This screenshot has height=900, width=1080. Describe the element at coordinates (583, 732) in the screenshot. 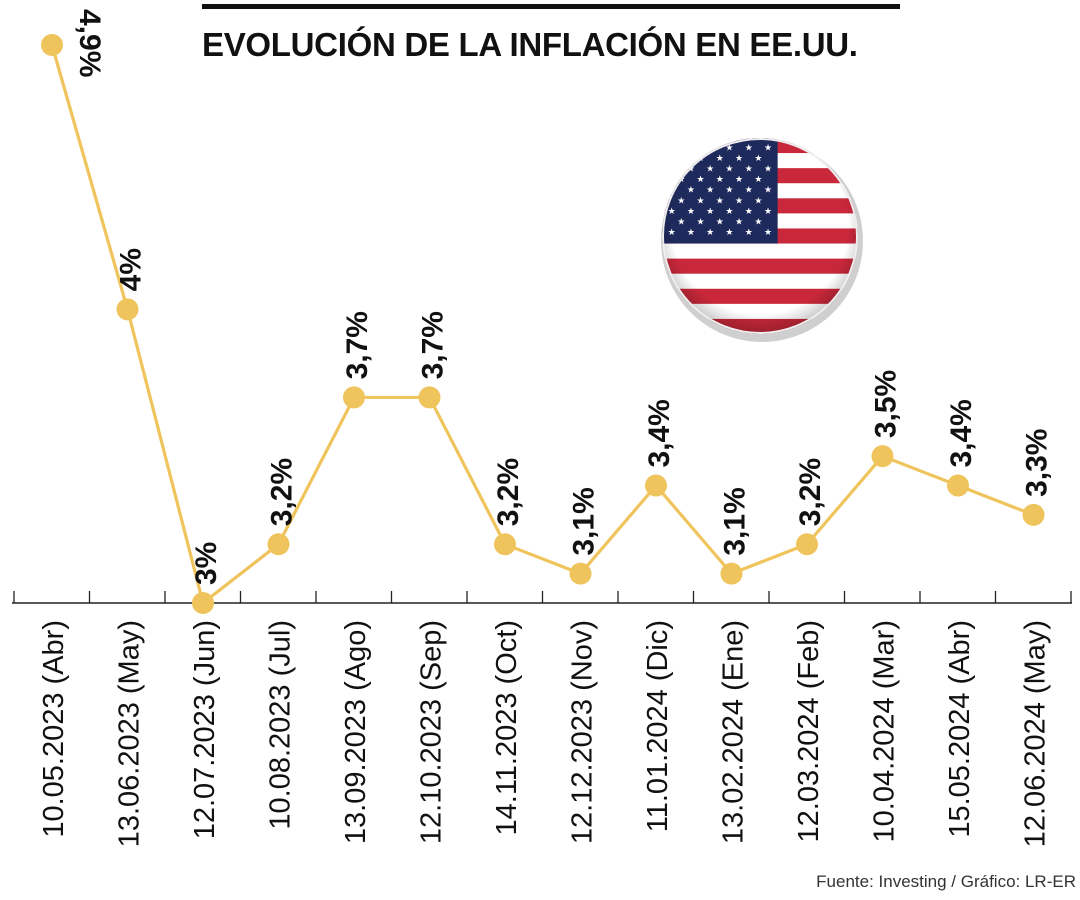

I see `x-tick-label: 12.12.2023 (Nov)` at that location.